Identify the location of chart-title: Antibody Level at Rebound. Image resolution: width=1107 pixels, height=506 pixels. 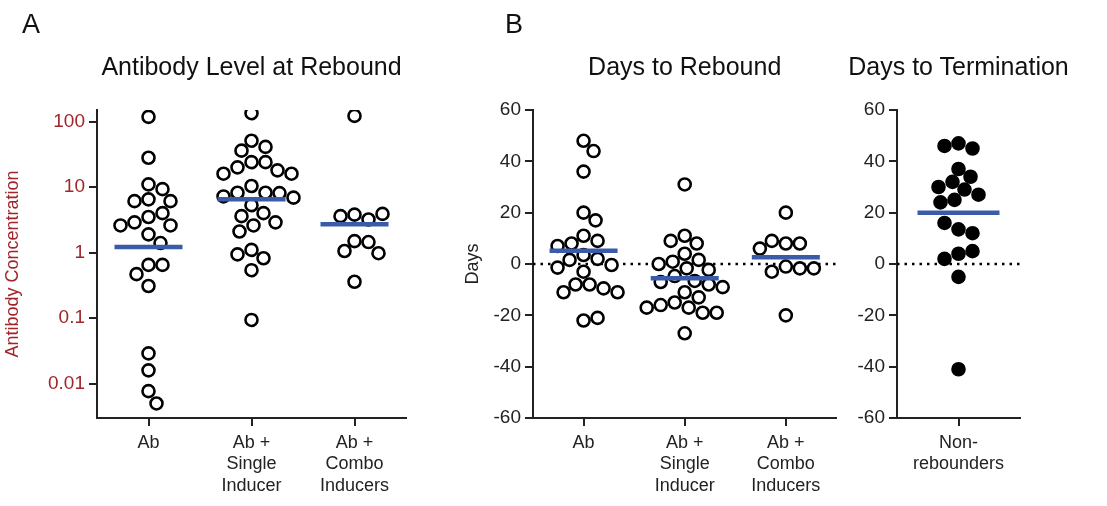
(251, 65).